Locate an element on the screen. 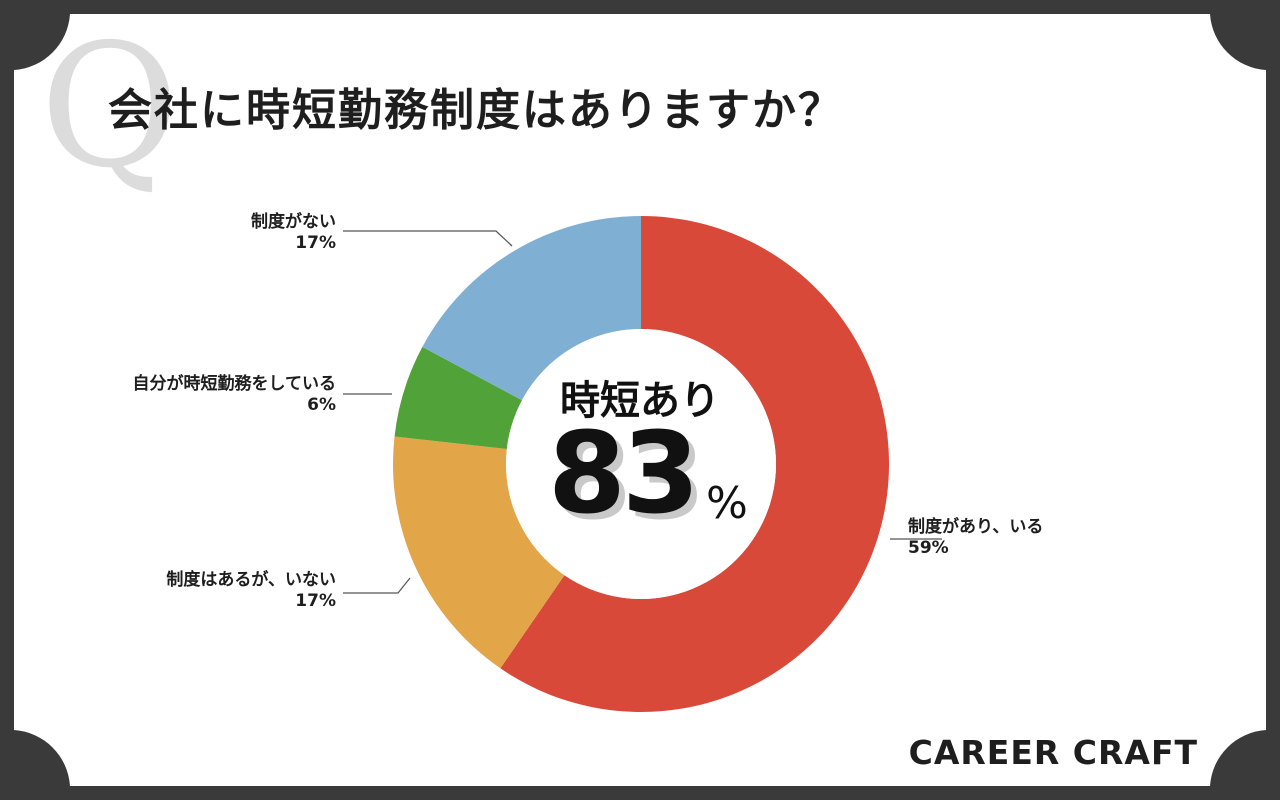  donut-hole is located at coordinates (641, 464).